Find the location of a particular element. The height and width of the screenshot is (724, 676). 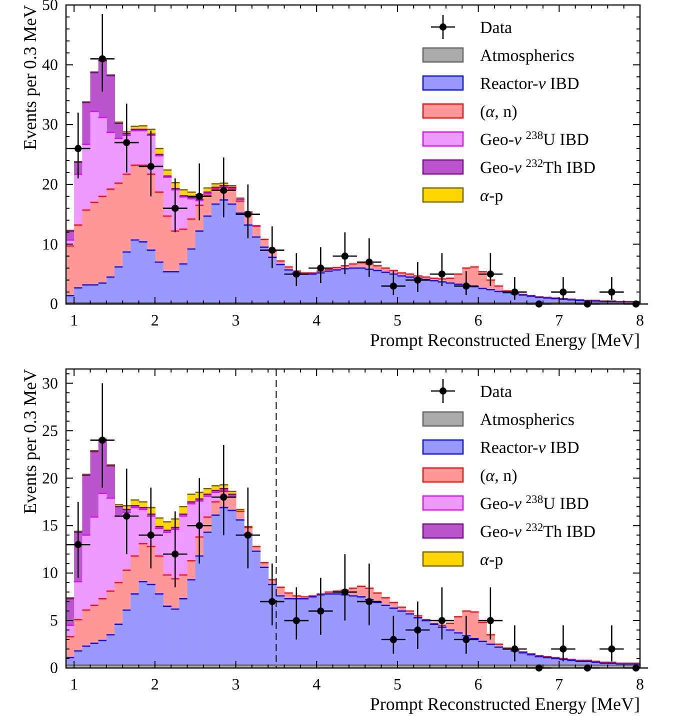

y-tick-label: 15 is located at coordinates (50, 526).